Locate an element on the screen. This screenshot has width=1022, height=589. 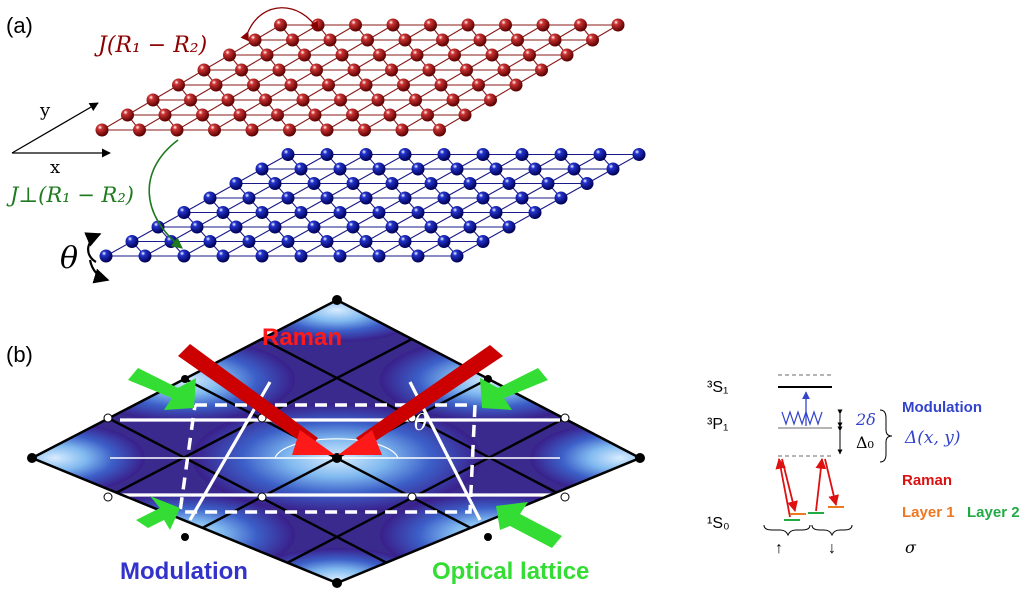
layer1-label: Layer 1 is located at coordinates (928, 512).